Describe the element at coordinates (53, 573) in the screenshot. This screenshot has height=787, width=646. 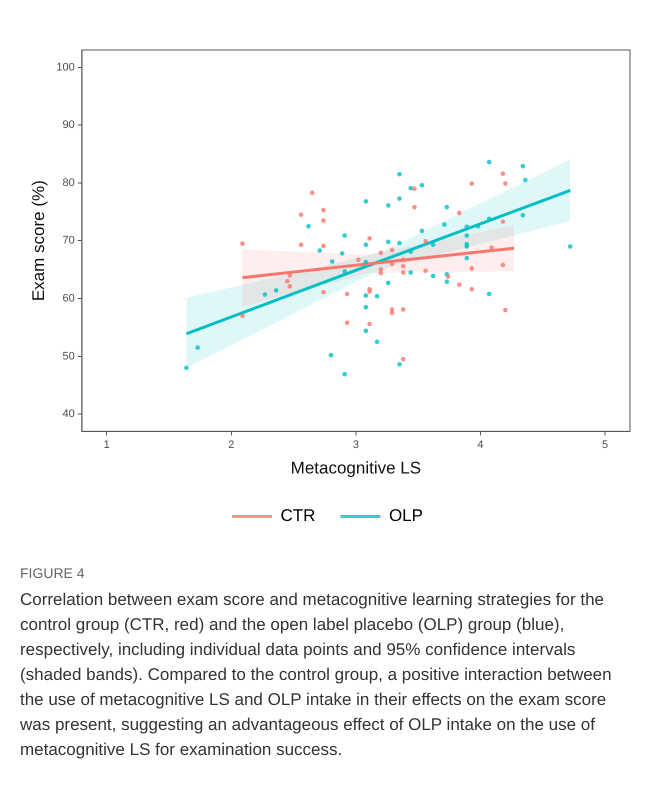
I see `caption: FIGURE 4` at that location.